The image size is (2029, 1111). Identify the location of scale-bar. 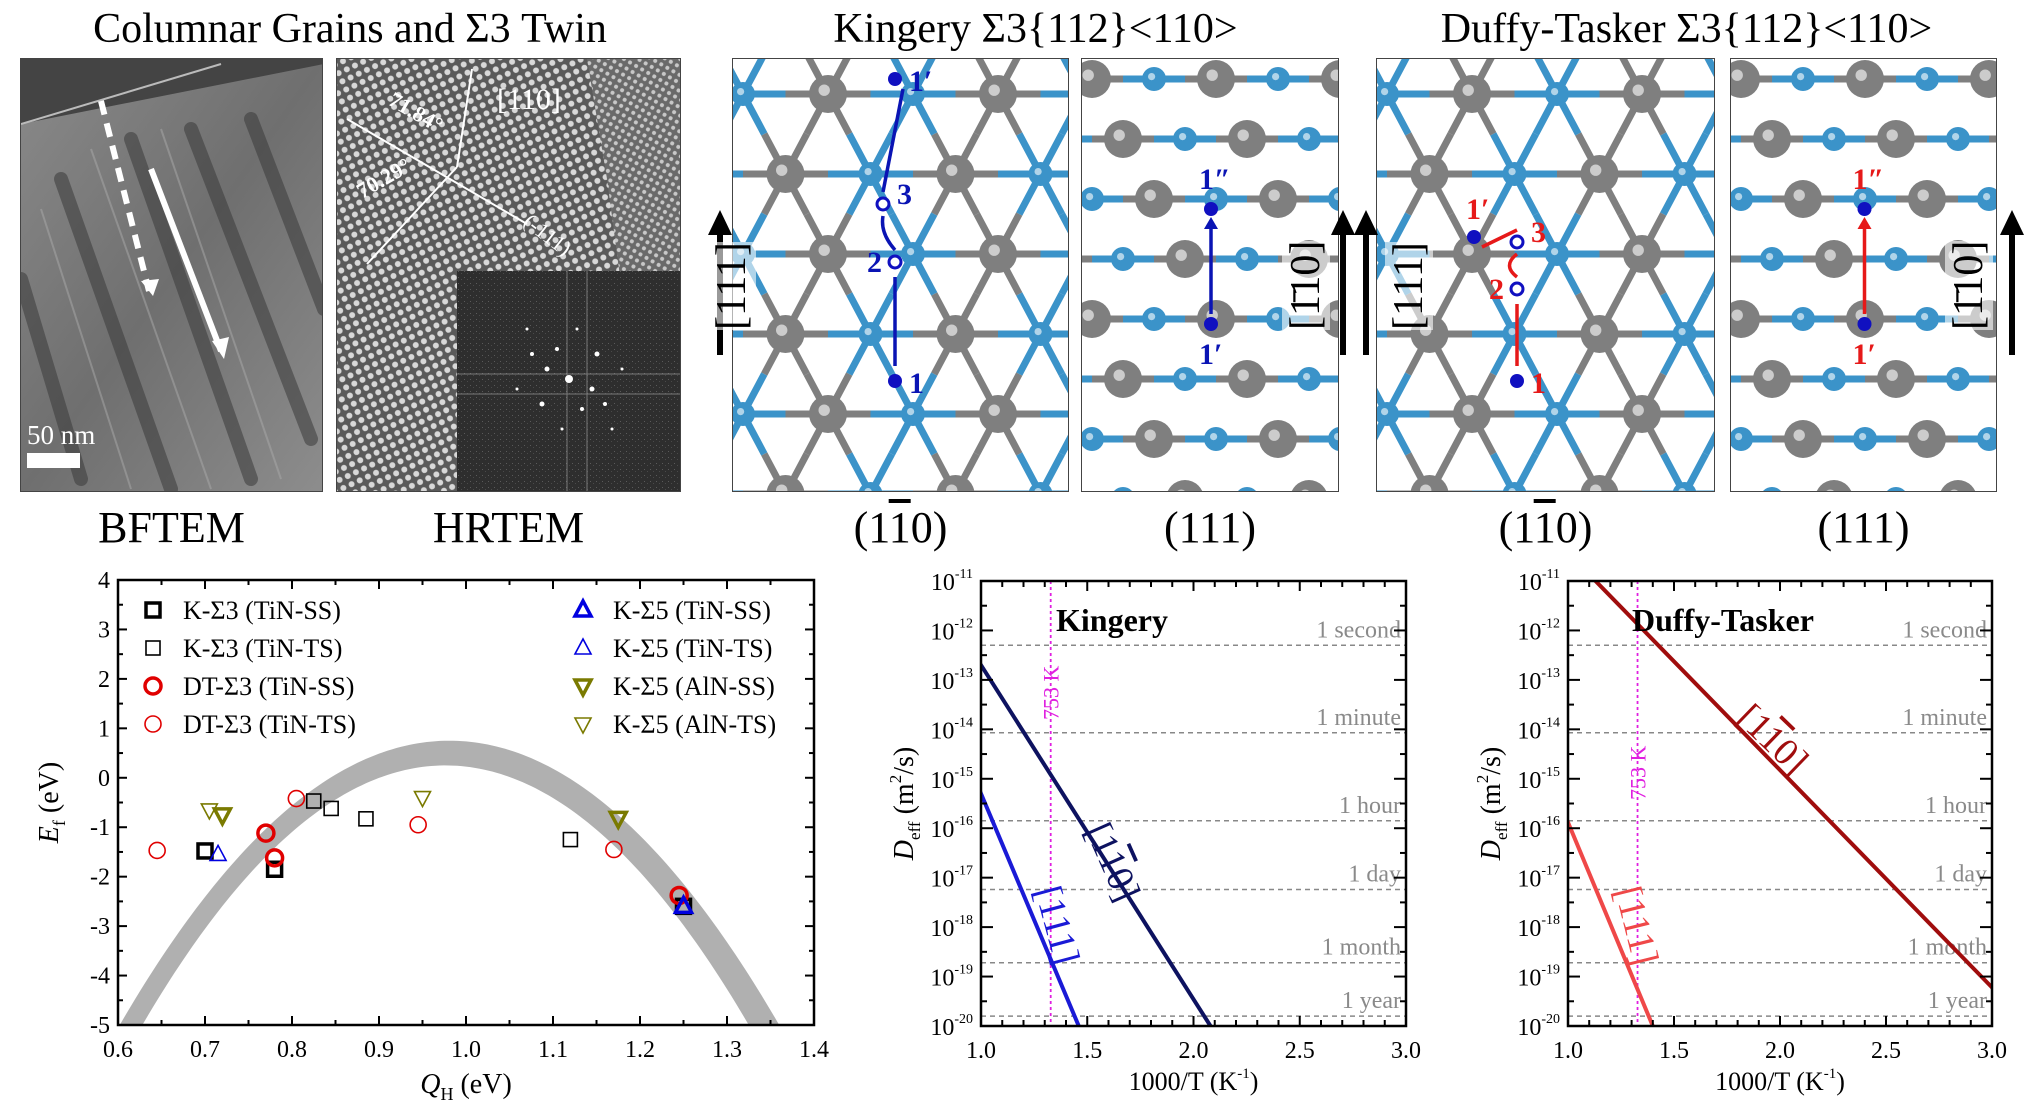
(53, 460).